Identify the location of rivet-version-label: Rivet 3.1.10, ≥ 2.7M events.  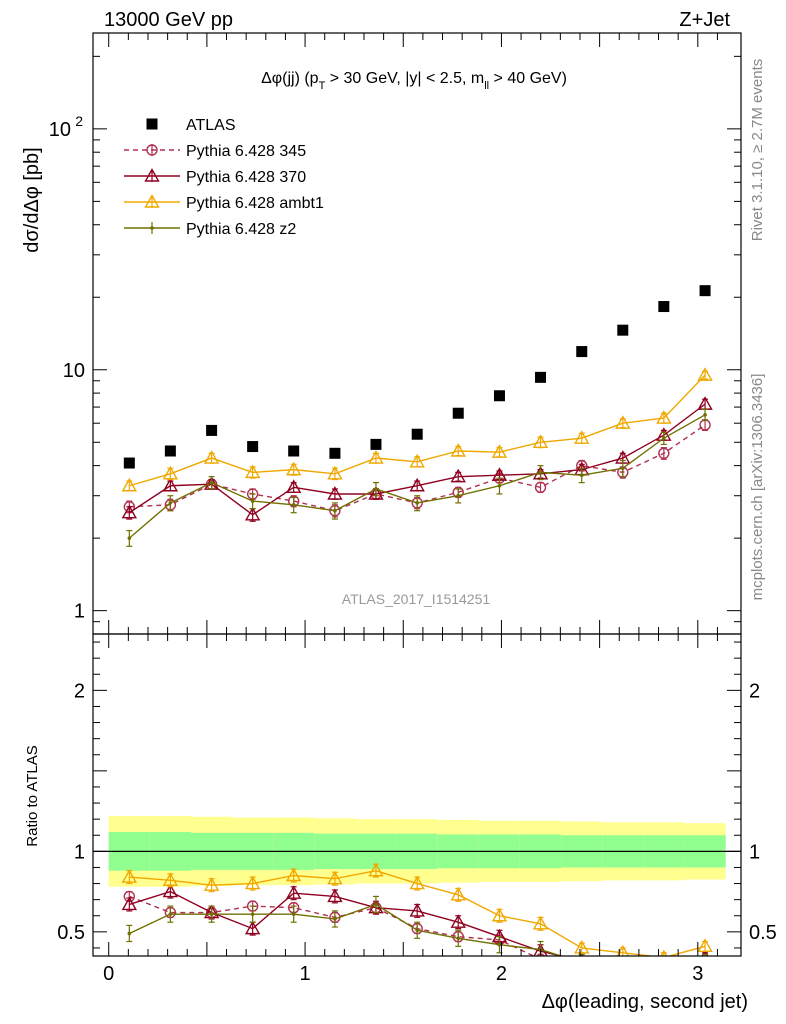
(757, 150).